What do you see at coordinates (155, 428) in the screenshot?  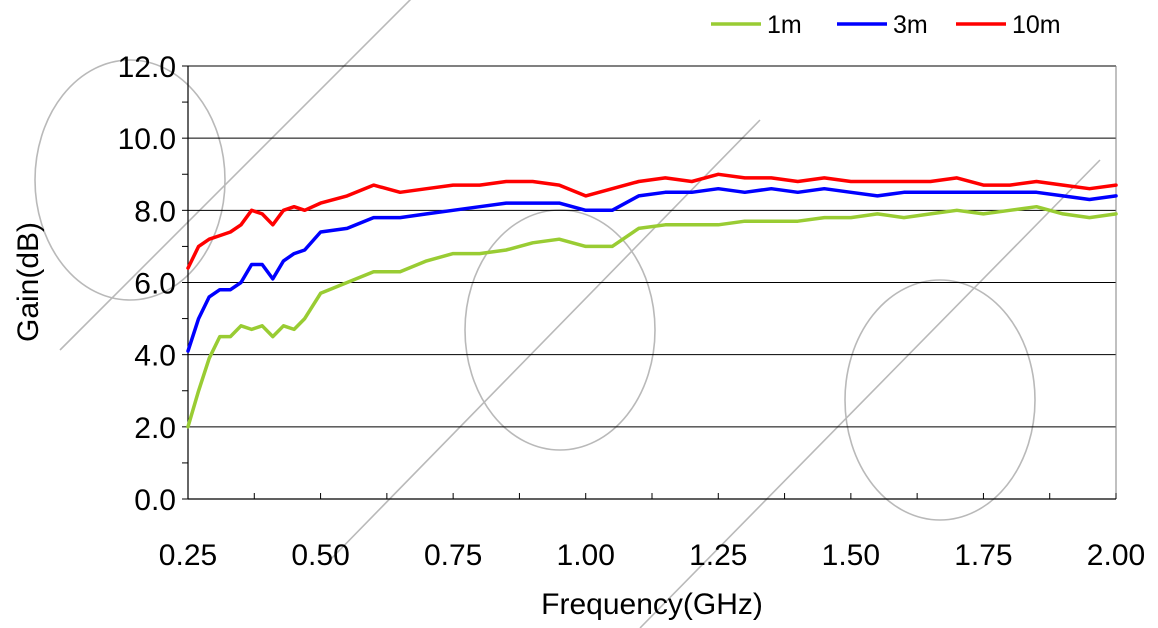 I see `y-tick-label: 2.0` at bounding box center [155, 428].